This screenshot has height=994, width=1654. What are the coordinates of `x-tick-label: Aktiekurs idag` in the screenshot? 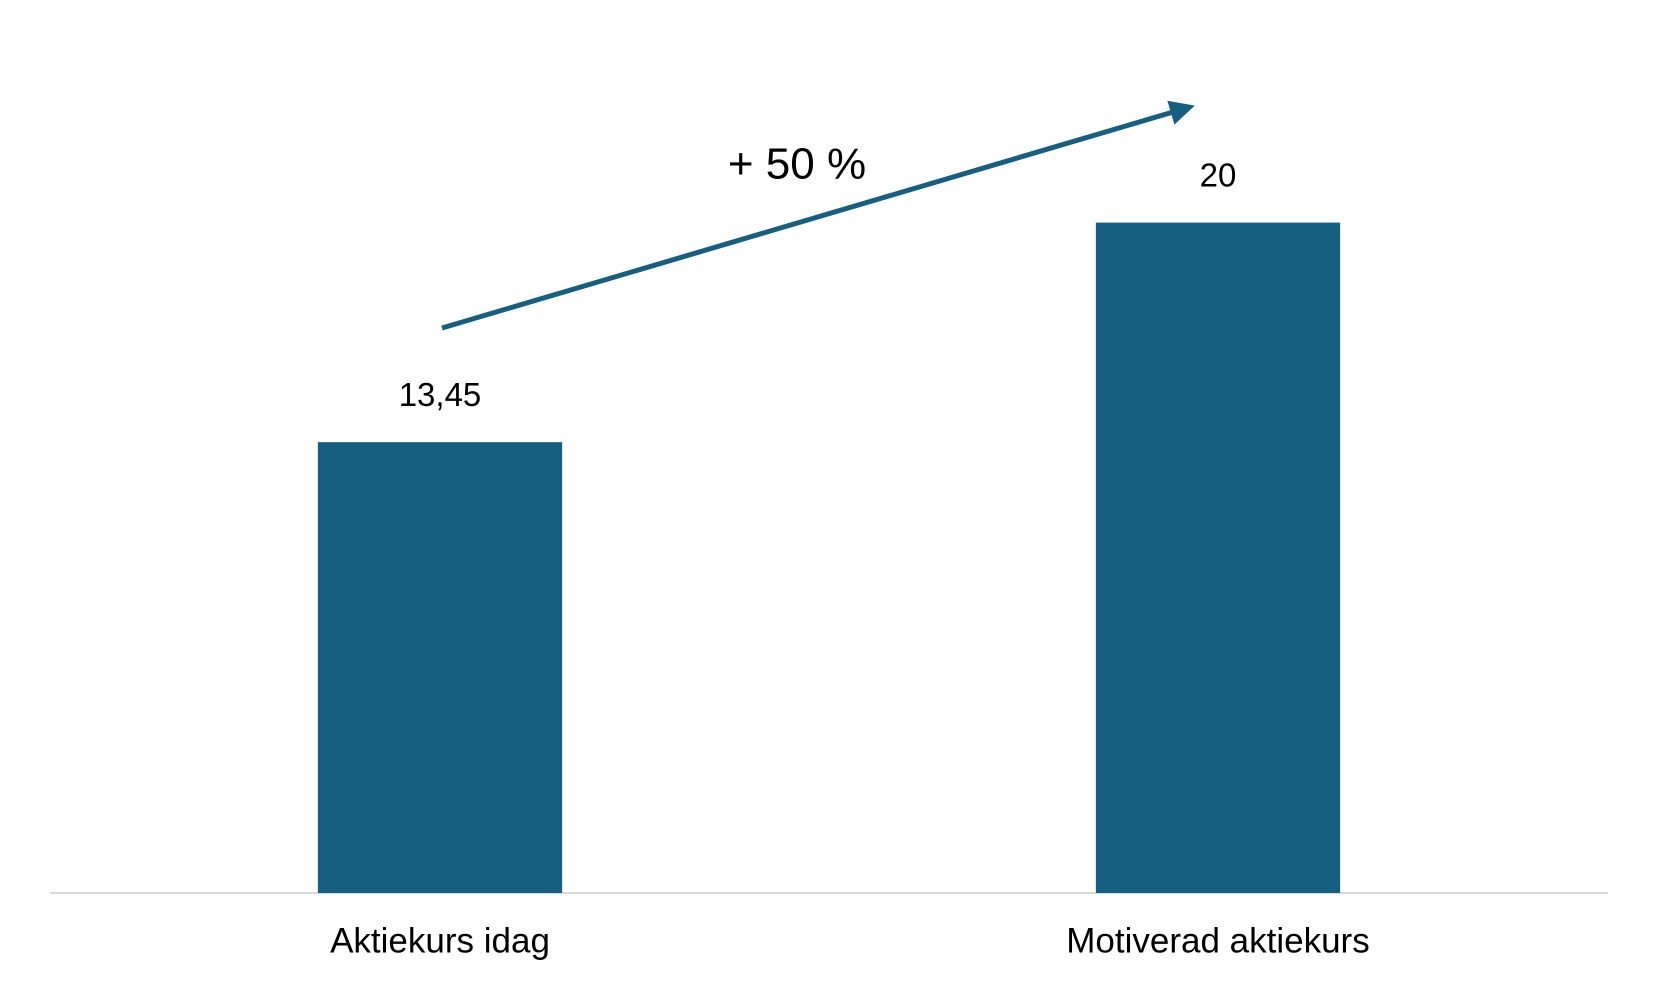 It's located at (440, 940).